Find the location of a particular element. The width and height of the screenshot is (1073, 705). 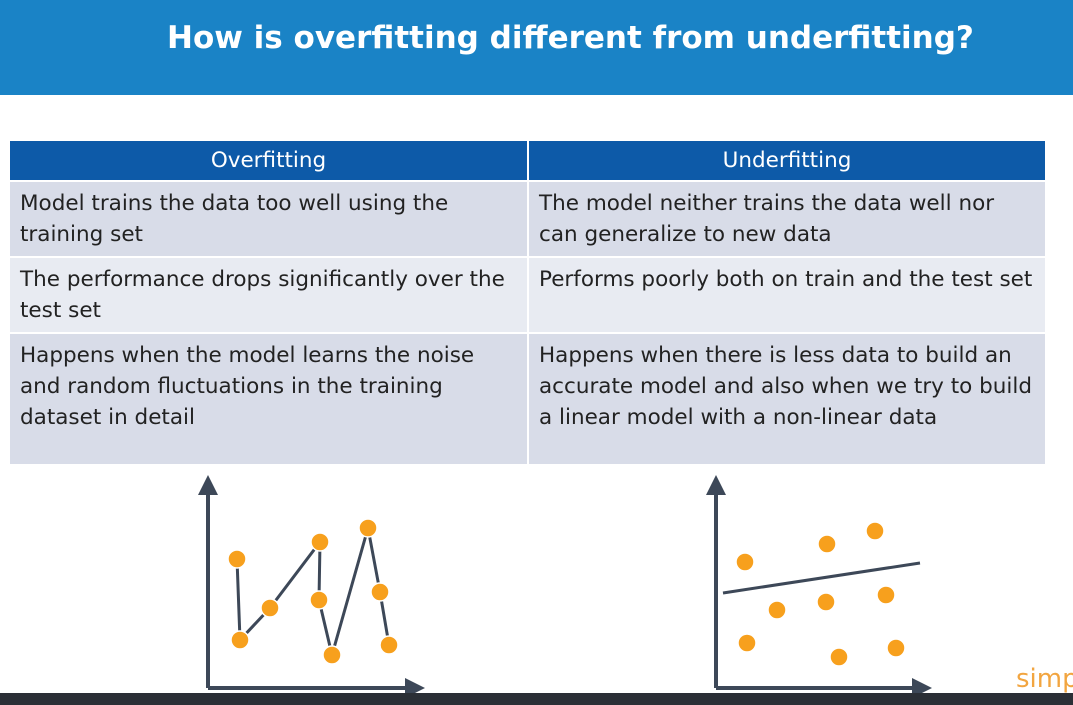

header-row: Overfitting Underfitting is located at coordinates (528, 161).